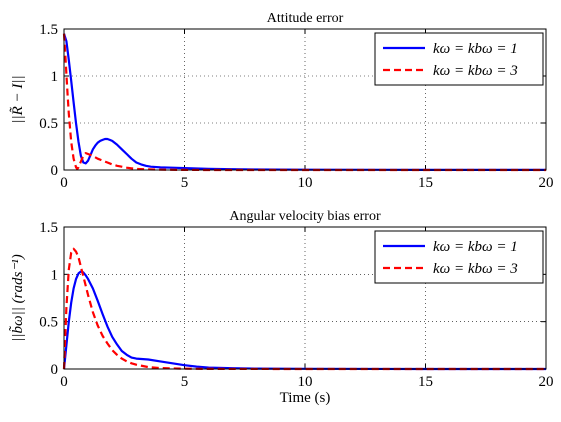 The height and width of the screenshot is (422, 561). What do you see at coordinates (18, 99) in the screenshot?
I see `y-axis-label: ||R̃ − I||` at bounding box center [18, 99].